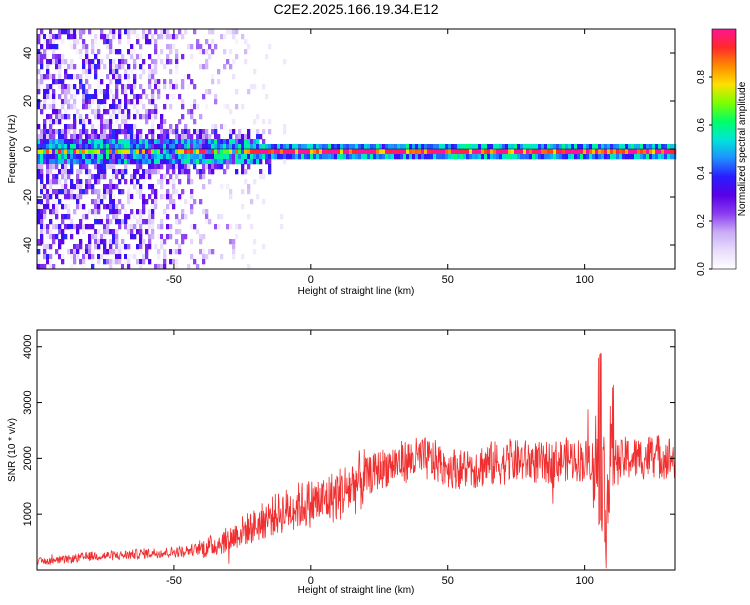  Describe the element at coordinates (704, 173) in the screenshot. I see `colorbar-ticks: 0.00.20.40.60.8` at that location.